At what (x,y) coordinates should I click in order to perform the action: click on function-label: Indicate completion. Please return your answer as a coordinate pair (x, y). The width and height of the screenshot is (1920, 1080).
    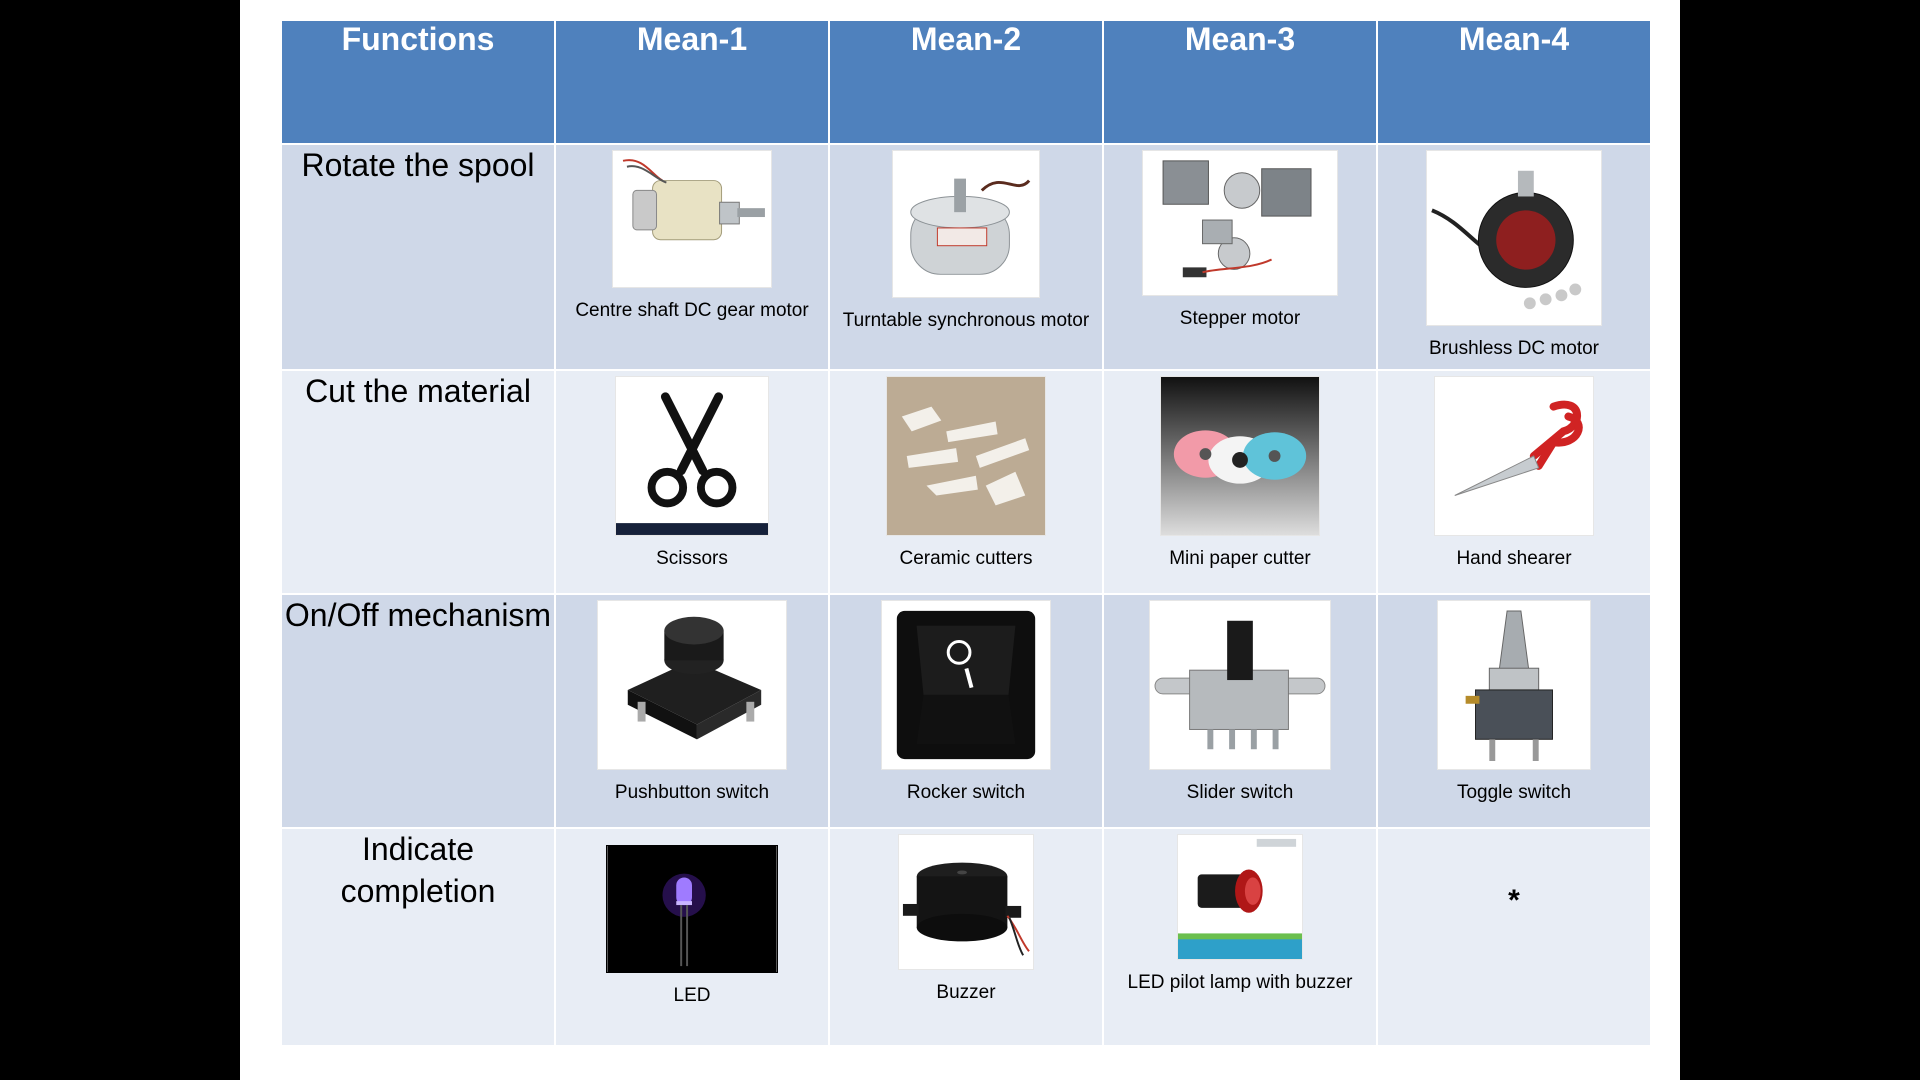
    Looking at the image, I should click on (418, 937).